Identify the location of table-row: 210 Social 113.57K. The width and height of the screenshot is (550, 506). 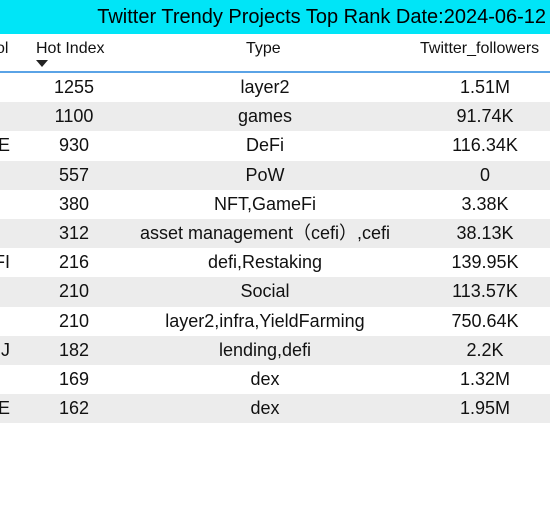
(275, 292).